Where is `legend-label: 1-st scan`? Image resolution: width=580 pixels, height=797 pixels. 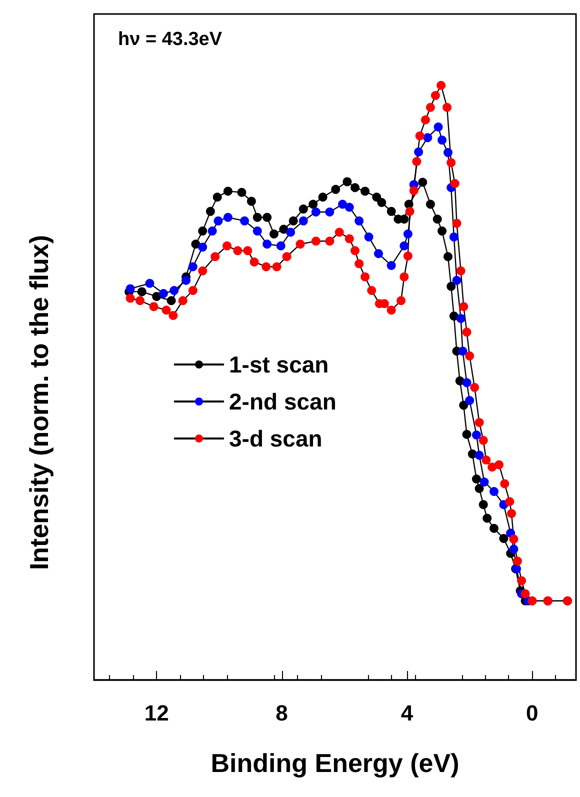 legend-label: 1-st scan is located at coordinates (279, 365).